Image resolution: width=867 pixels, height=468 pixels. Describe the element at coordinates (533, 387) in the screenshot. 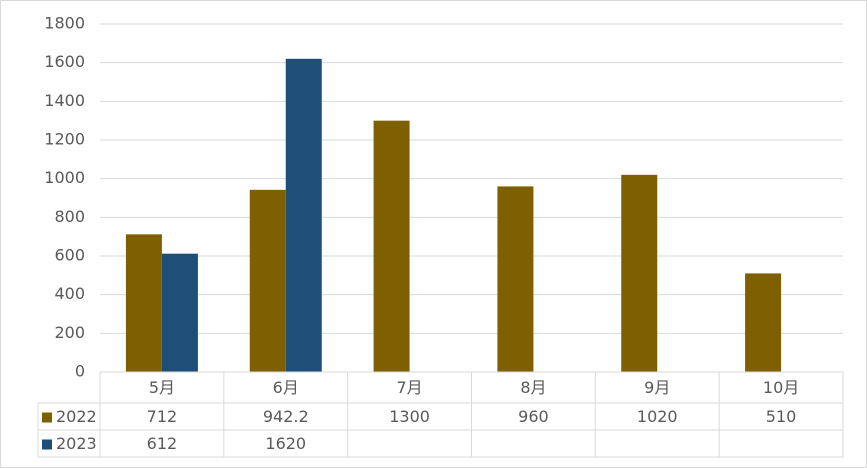

I see `x-tick-label: 8月` at that location.